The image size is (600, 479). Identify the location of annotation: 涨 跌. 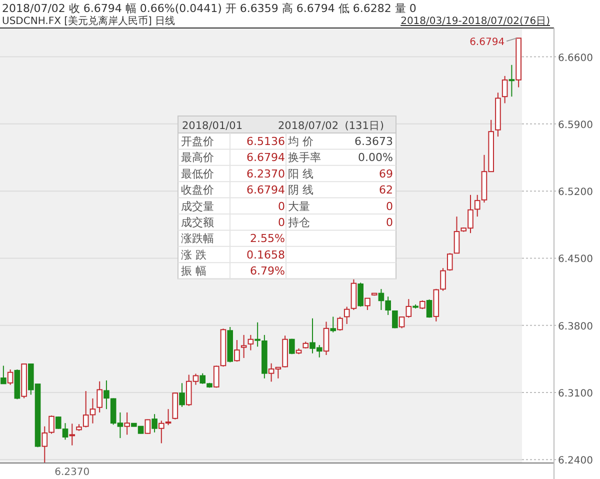
(193, 255).